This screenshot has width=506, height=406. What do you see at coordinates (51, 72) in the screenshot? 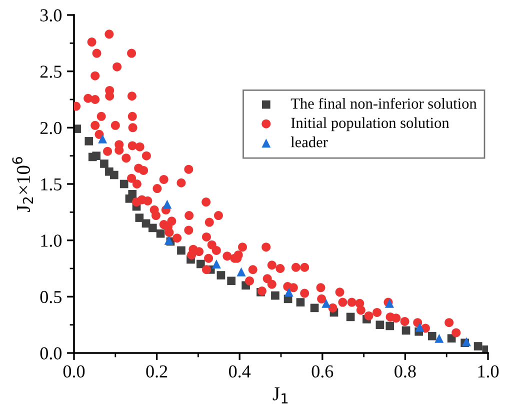
I see `y-tick-label: 2.5` at bounding box center [51, 72].